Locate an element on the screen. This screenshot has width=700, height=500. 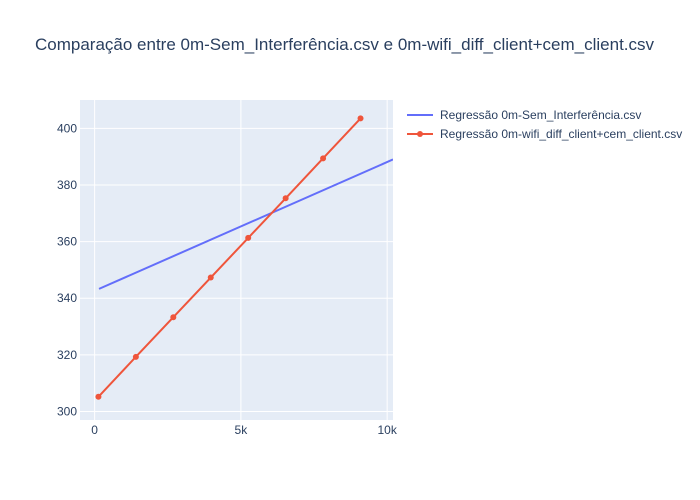
x-tick-label: 10k is located at coordinates (387, 430).